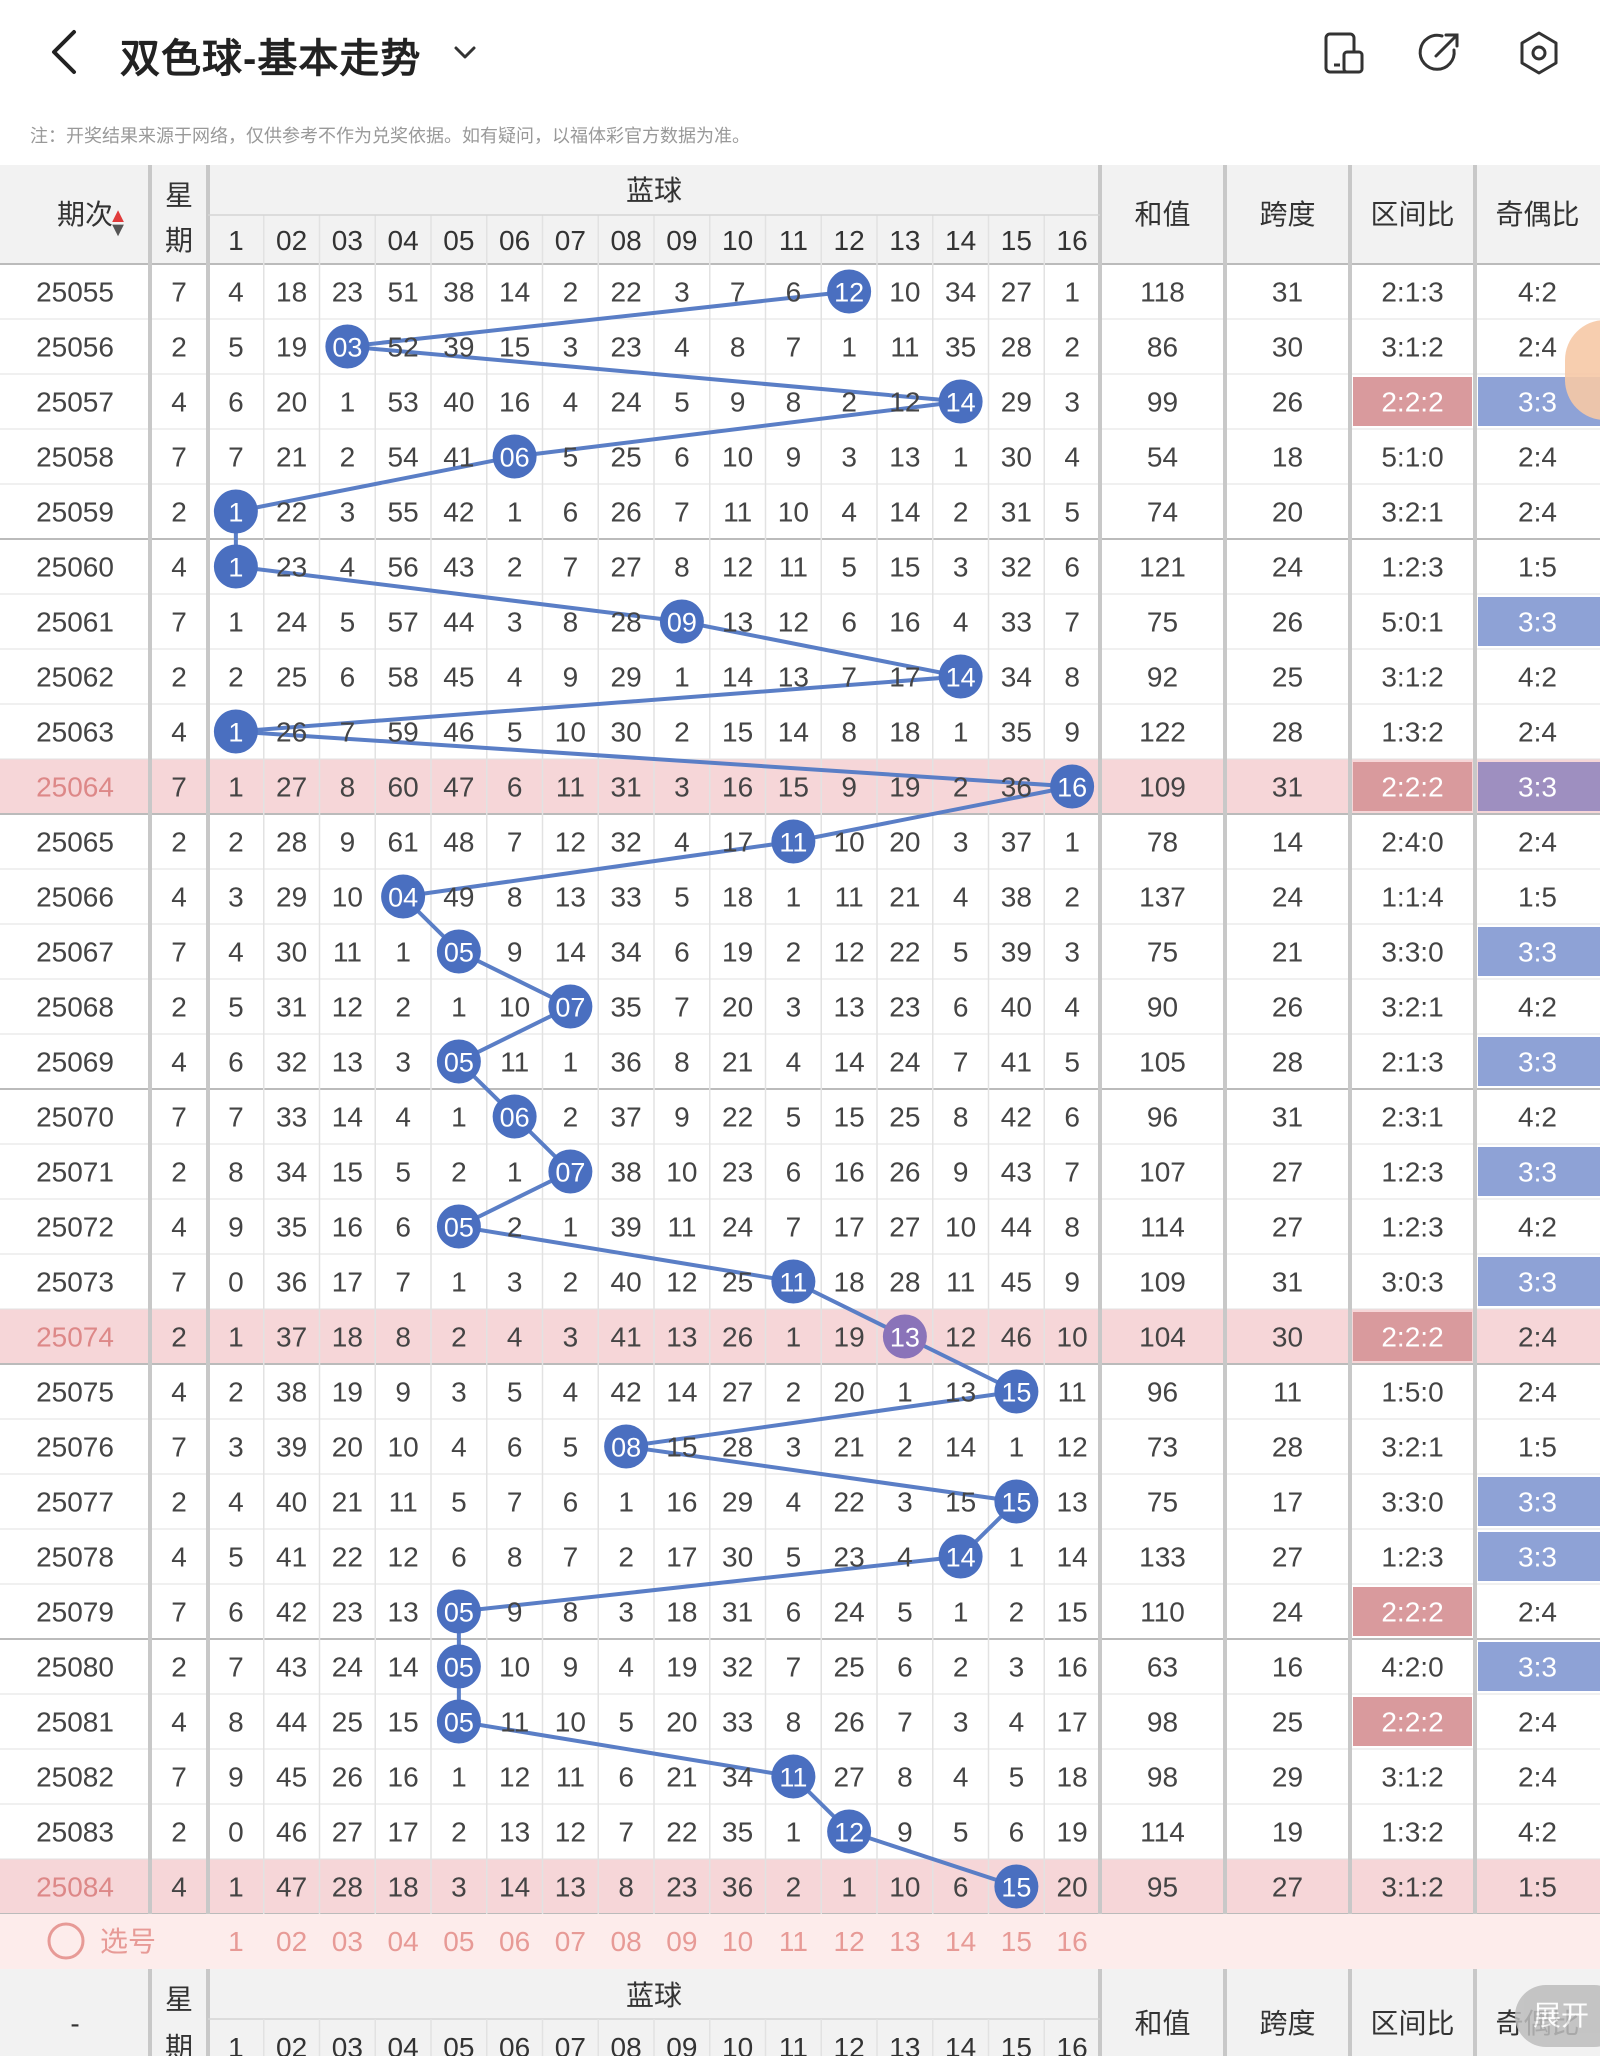 The width and height of the screenshot is (1600, 2056). Describe the element at coordinates (1287, 952) in the screenshot. I see `span-cell: 21` at that location.